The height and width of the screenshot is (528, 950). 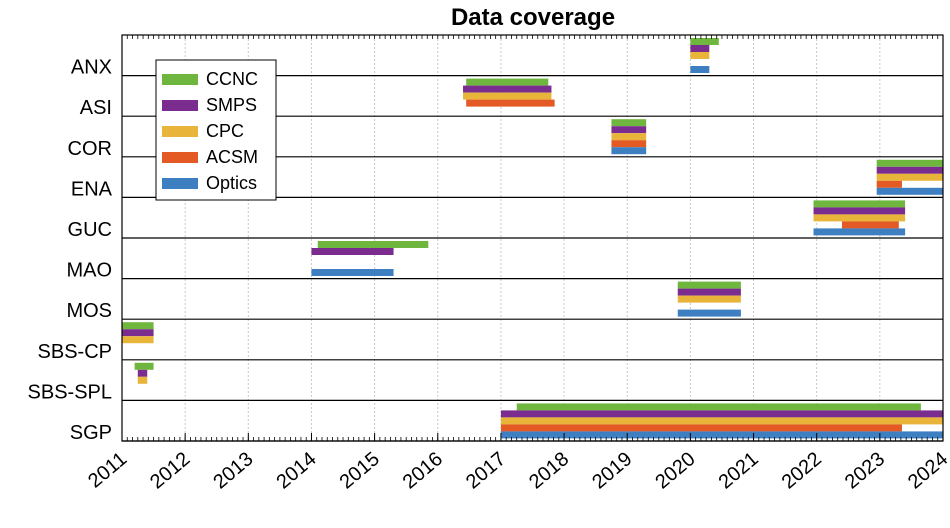 I want to click on legend-swatch-optics, so click(x=180, y=183).